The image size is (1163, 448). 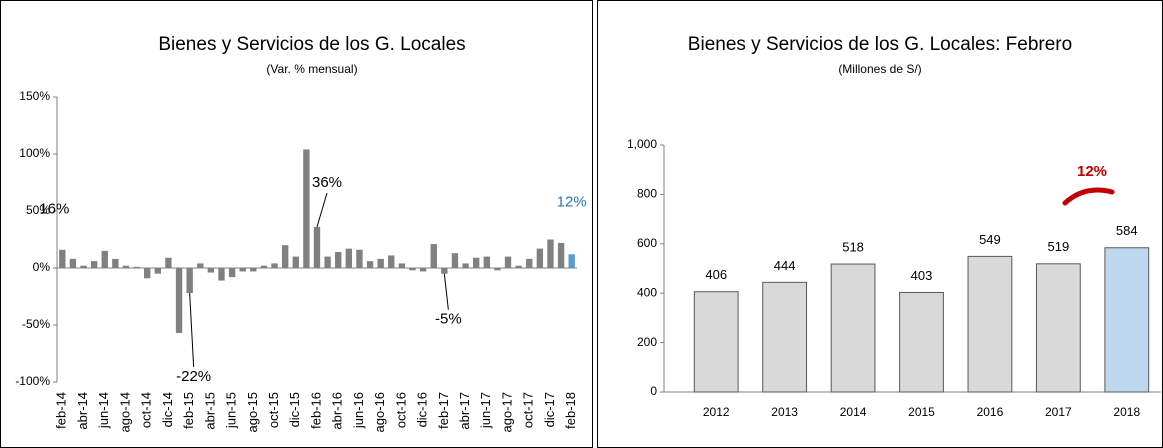 What do you see at coordinates (1088, 196) in the screenshot?
I see `annotation-arc` at bounding box center [1088, 196].